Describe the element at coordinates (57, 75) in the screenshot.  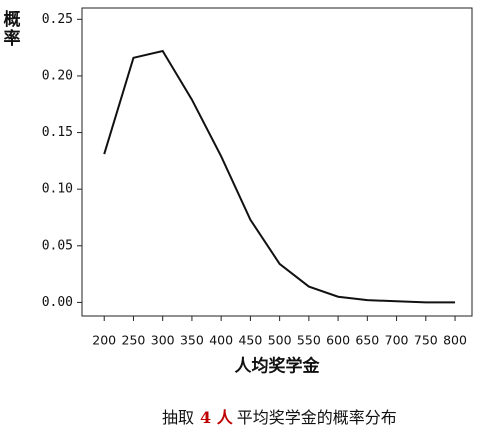
I see `y-tick-label: 0.20` at that location.